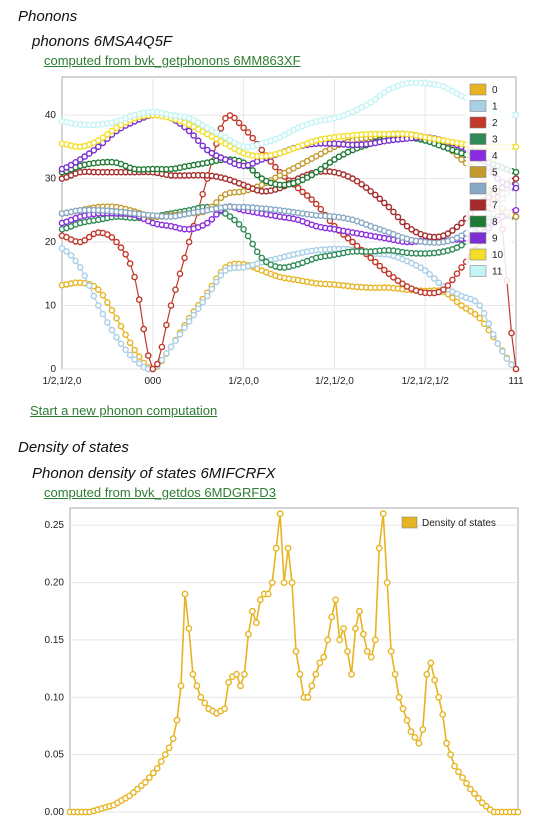 Image resolution: width=548 pixels, height=829 pixels. I want to click on phonon-legend-label: 4, so click(495, 156).